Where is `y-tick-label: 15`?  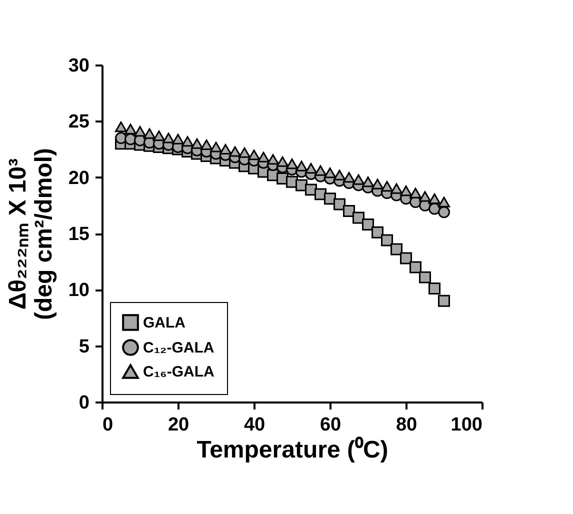 y-tick-label: 15 is located at coordinates (79, 234).